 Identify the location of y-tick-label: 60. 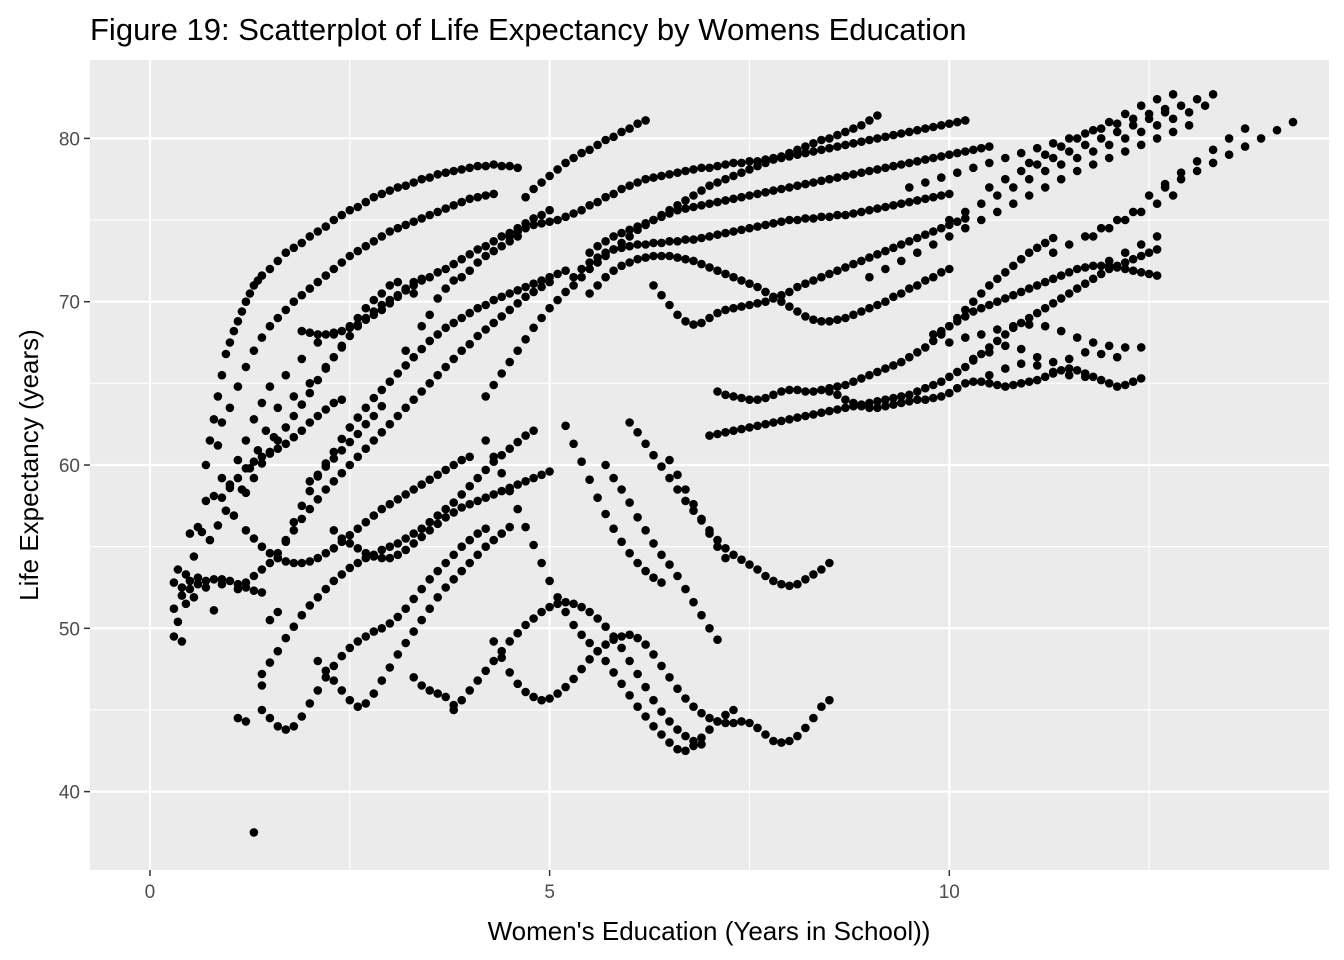
(69, 466).